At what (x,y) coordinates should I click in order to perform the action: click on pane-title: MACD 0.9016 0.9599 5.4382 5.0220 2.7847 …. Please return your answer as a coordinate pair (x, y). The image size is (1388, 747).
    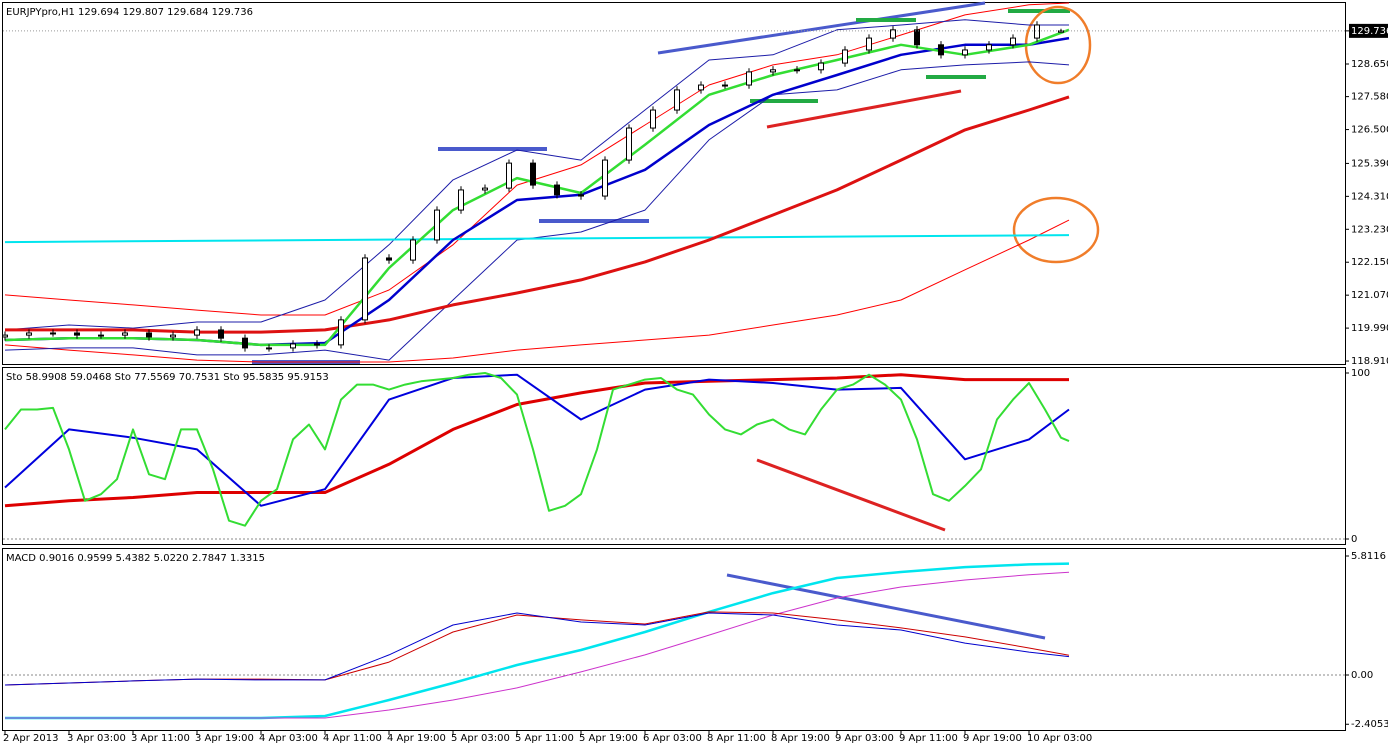
    Looking at the image, I should click on (135, 558).